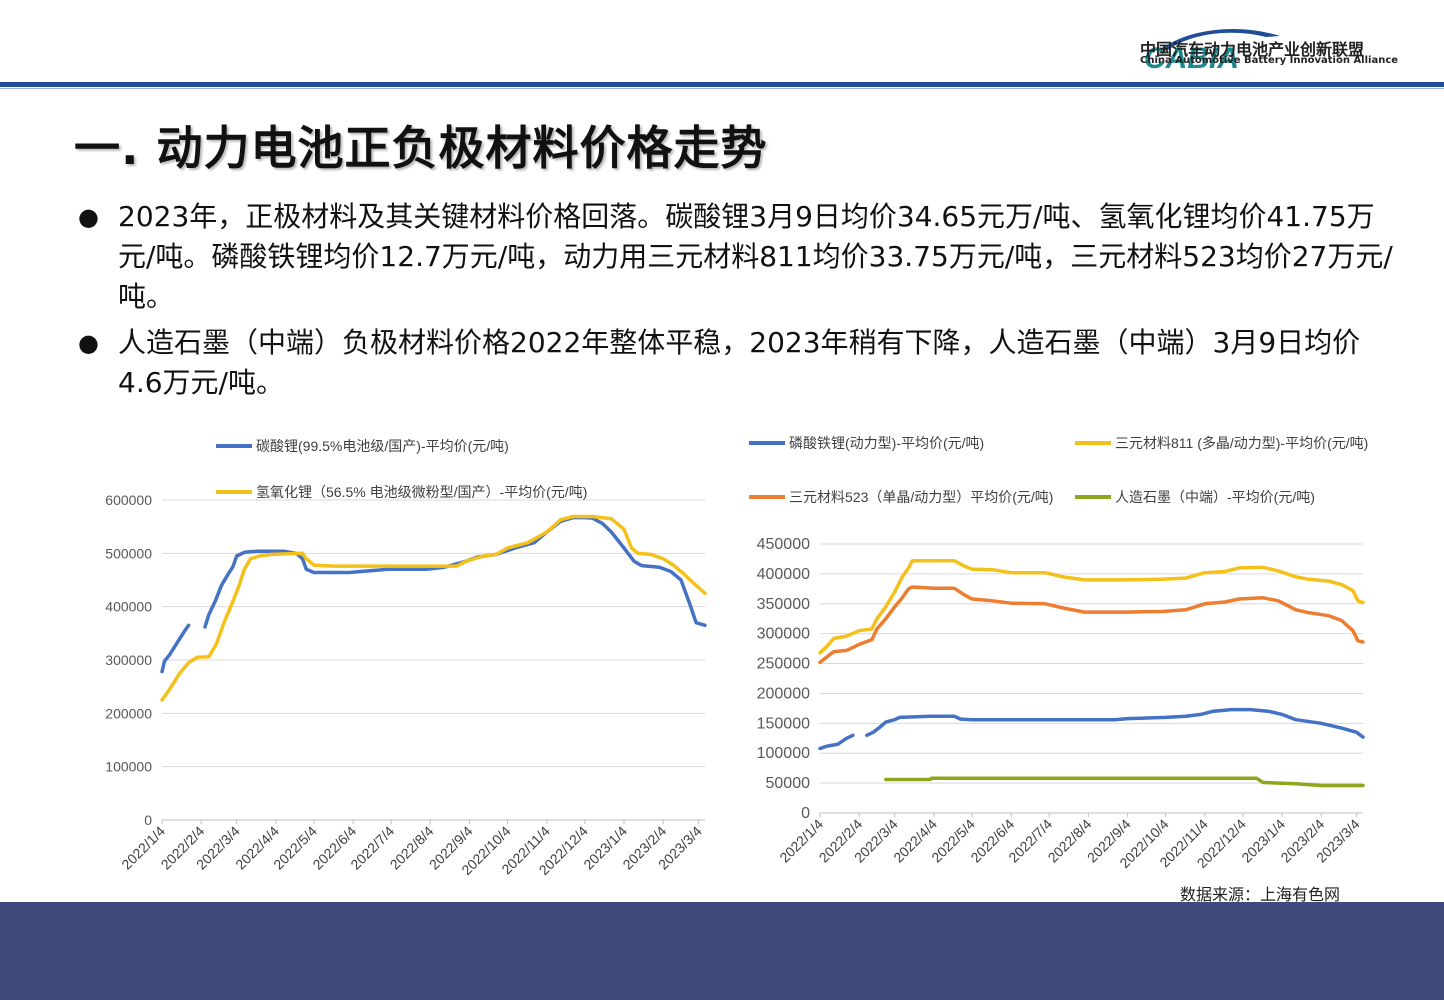  Describe the element at coordinates (788, 783) in the screenshot. I see `y-tick-label: 50000` at that location.